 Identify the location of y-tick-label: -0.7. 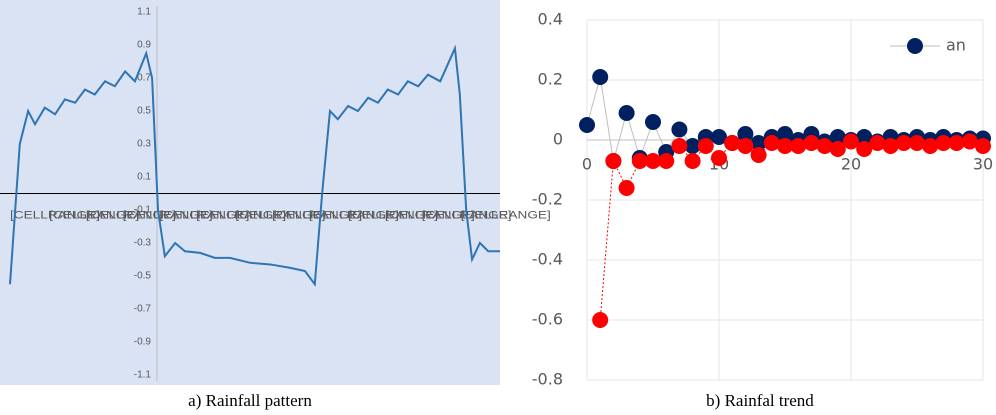
(143, 309).